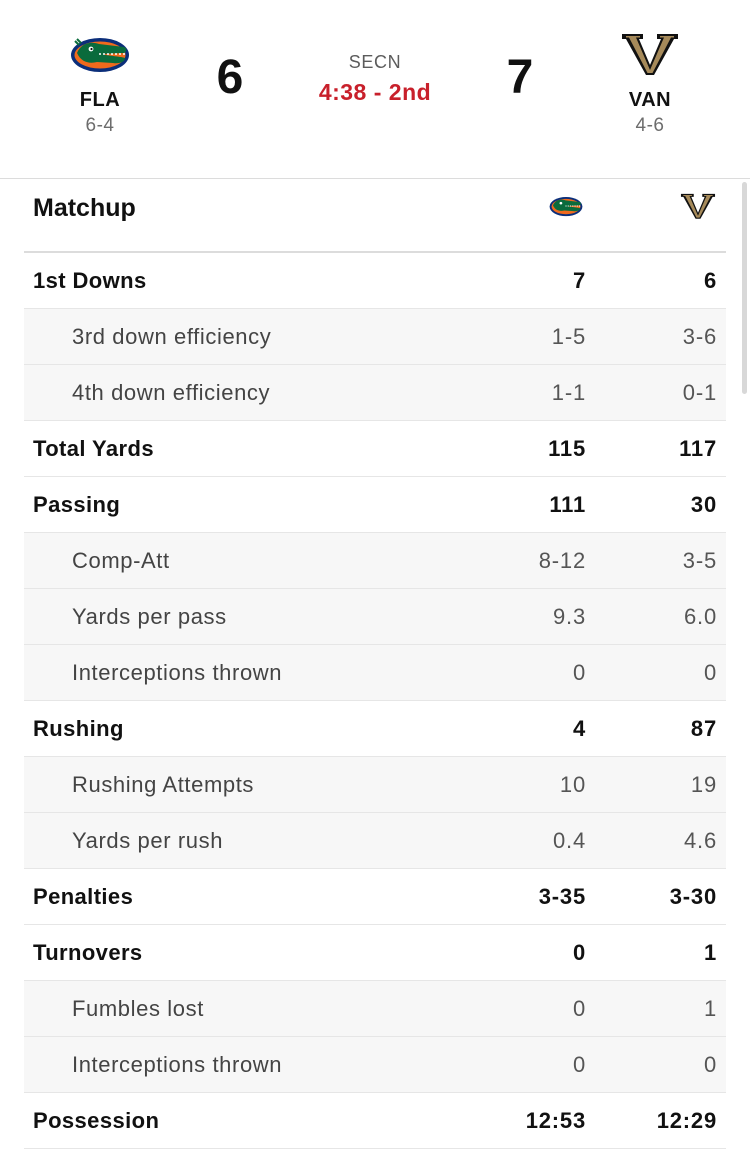  What do you see at coordinates (567, 448) in the screenshot?
I see `away-stat-value: 115` at bounding box center [567, 448].